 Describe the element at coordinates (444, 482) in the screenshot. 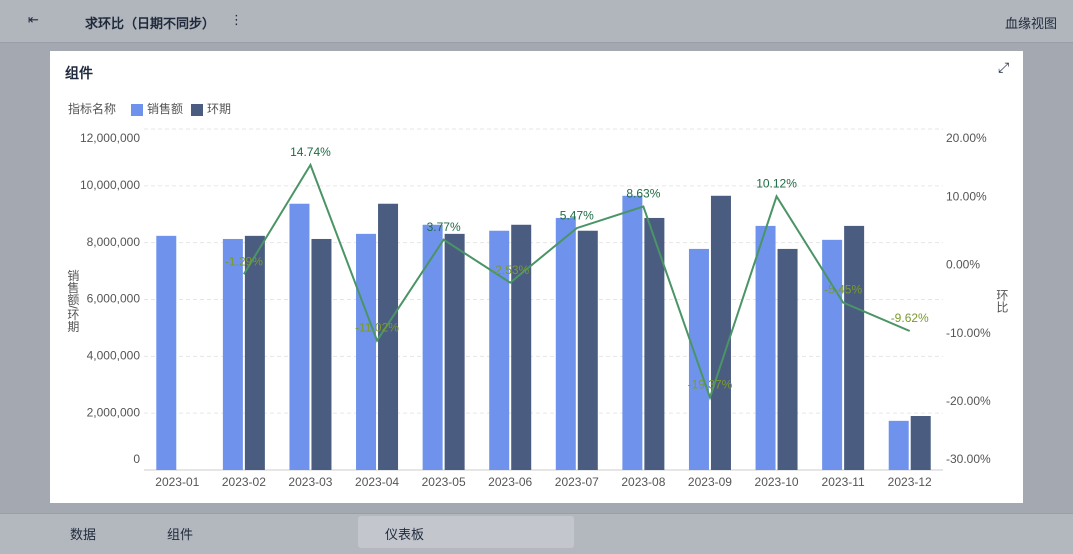

I see `x-tick-label: 2023-05` at that location.